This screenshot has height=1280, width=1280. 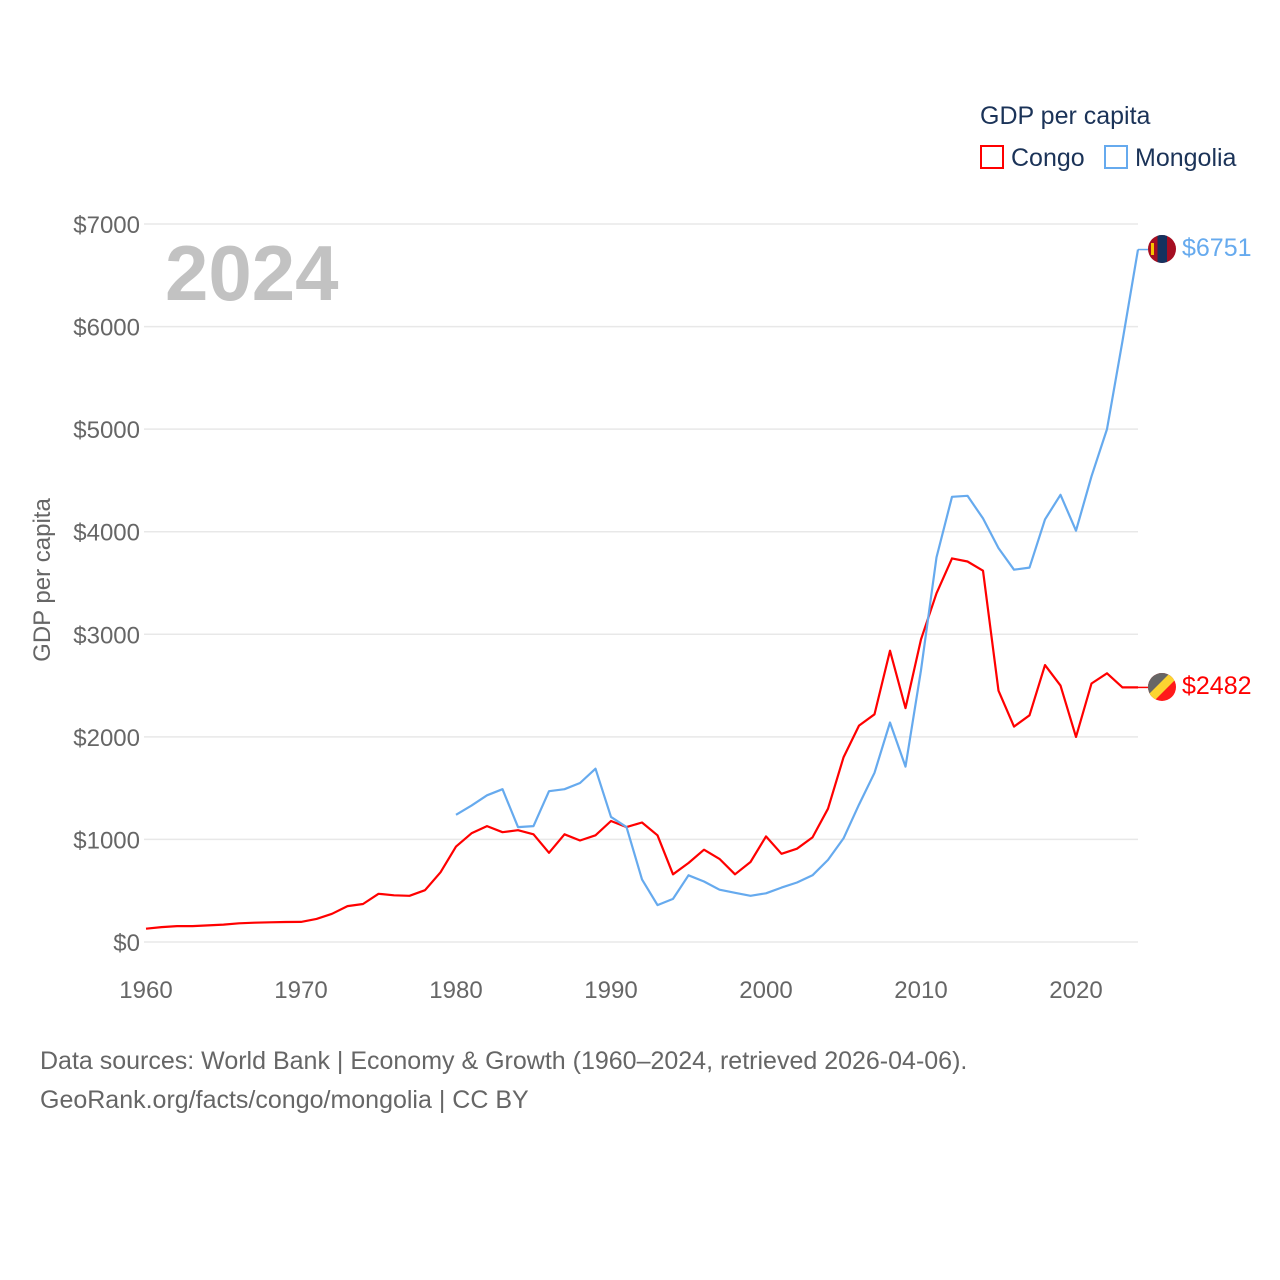 What do you see at coordinates (992, 157) in the screenshot?
I see `legend-swatch-congo` at bounding box center [992, 157].